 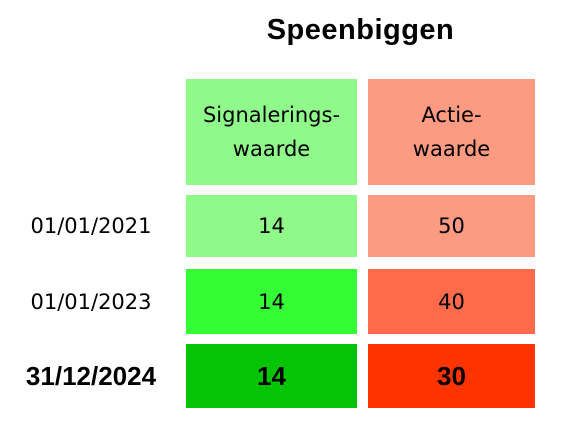 What do you see at coordinates (91, 226) in the screenshot?
I see `row-label: 01/01/2021` at bounding box center [91, 226].